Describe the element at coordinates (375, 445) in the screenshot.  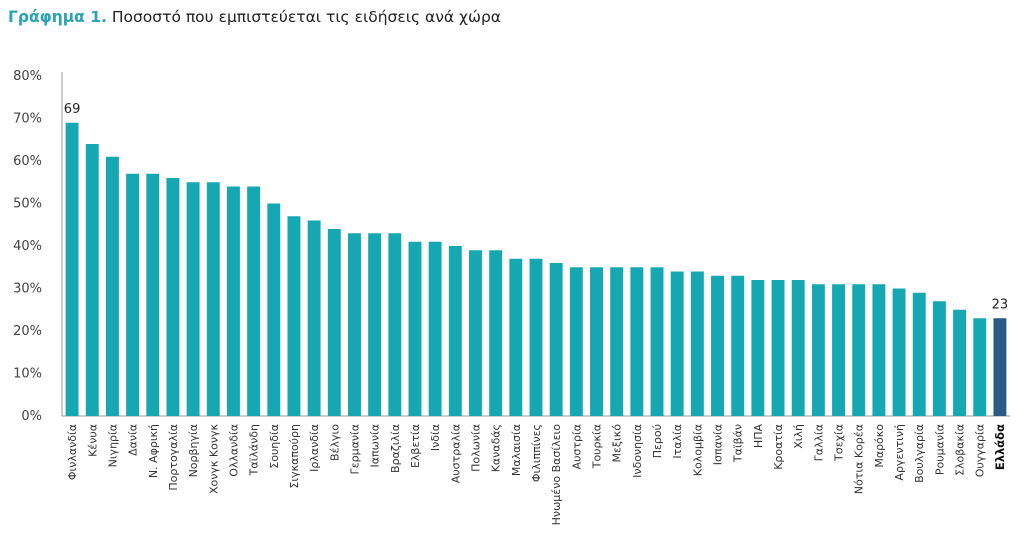
I see `x-tick-label: Ιαπωνία` at that location.